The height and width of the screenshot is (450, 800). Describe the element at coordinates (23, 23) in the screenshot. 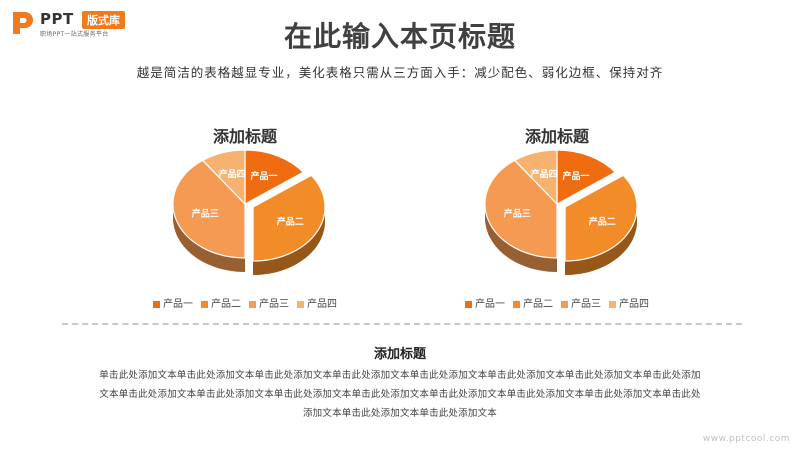

I see `ppt-logo-icon` at that location.